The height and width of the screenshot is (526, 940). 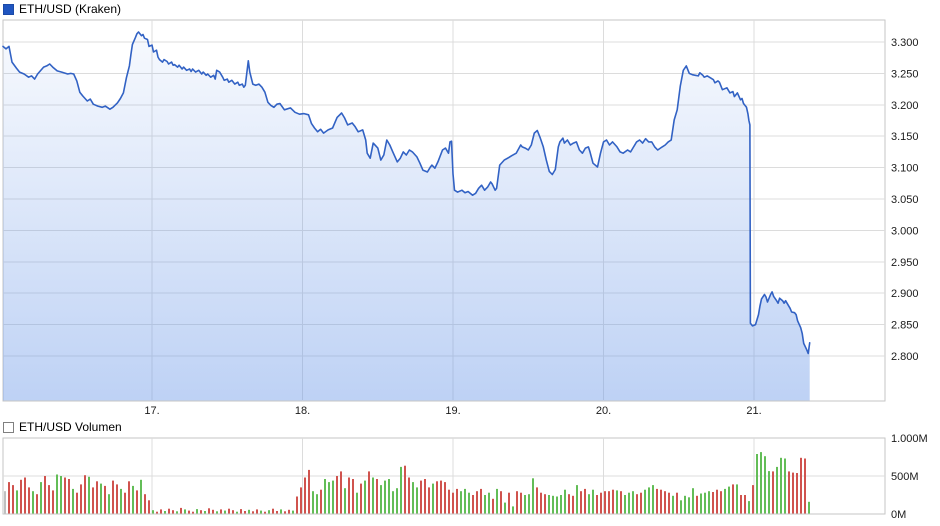 I want to click on price-chart-title: ETH/USD (Kraken), so click(x=70, y=9).